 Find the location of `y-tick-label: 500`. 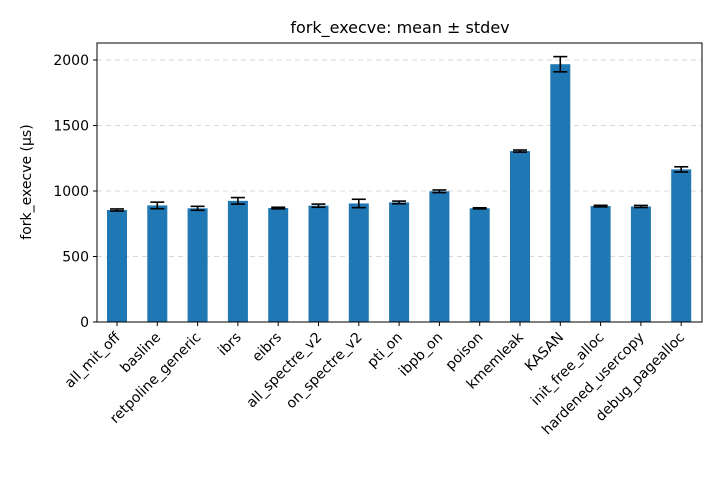

y-tick-label: 500 is located at coordinates (75, 258).